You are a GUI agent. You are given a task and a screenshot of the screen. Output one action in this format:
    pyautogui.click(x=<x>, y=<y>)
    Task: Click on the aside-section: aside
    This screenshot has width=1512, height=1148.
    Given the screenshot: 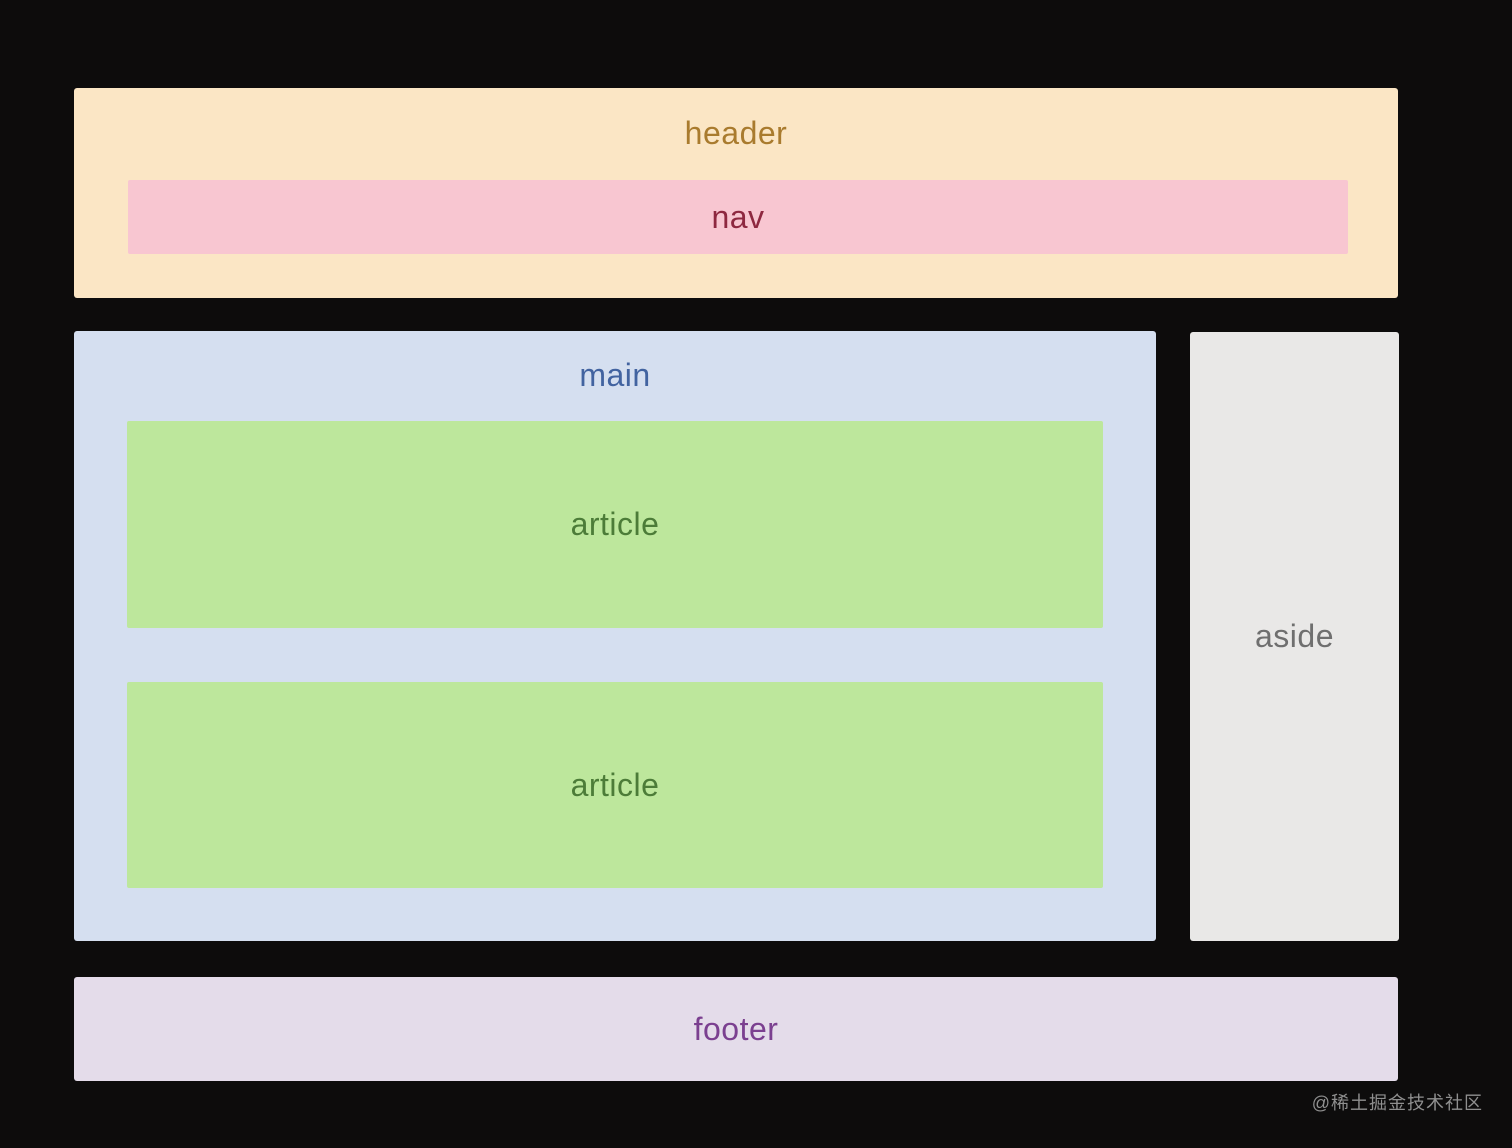 What is the action you would take?
    pyautogui.click(x=1294, y=636)
    